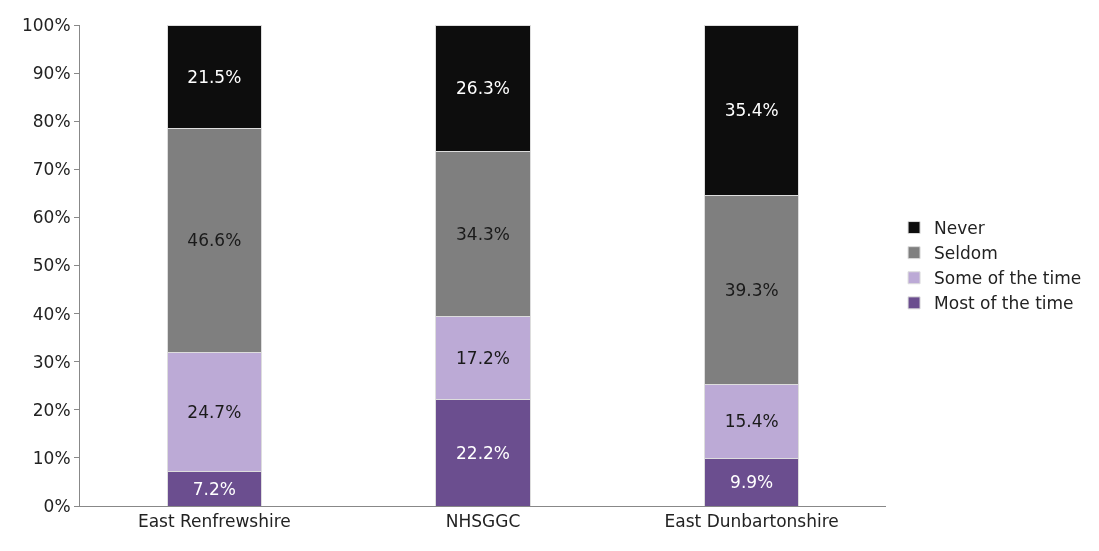 Image resolution: width=1099 pixels, height=551 pixels. I want to click on legend-label: Most of the time, so click(1004, 303).